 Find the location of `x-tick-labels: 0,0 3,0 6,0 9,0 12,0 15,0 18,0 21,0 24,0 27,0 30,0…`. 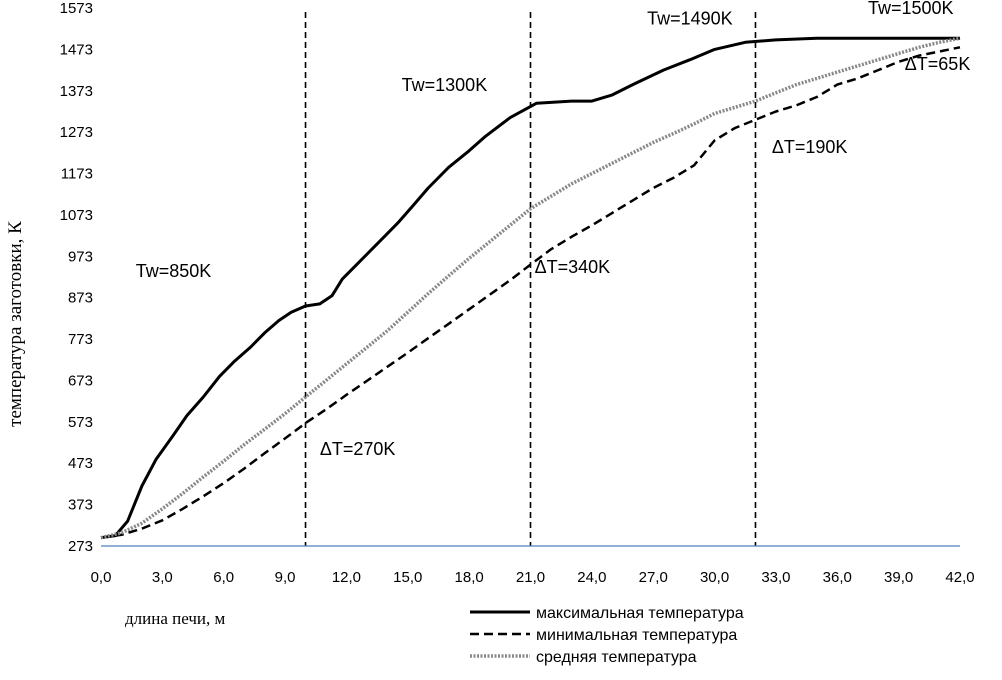

x-tick-labels: 0,0 3,0 6,0 9,0 12,0 15,0 18,0 21,0 24,0 27,0 30,0… is located at coordinates (533, 577).